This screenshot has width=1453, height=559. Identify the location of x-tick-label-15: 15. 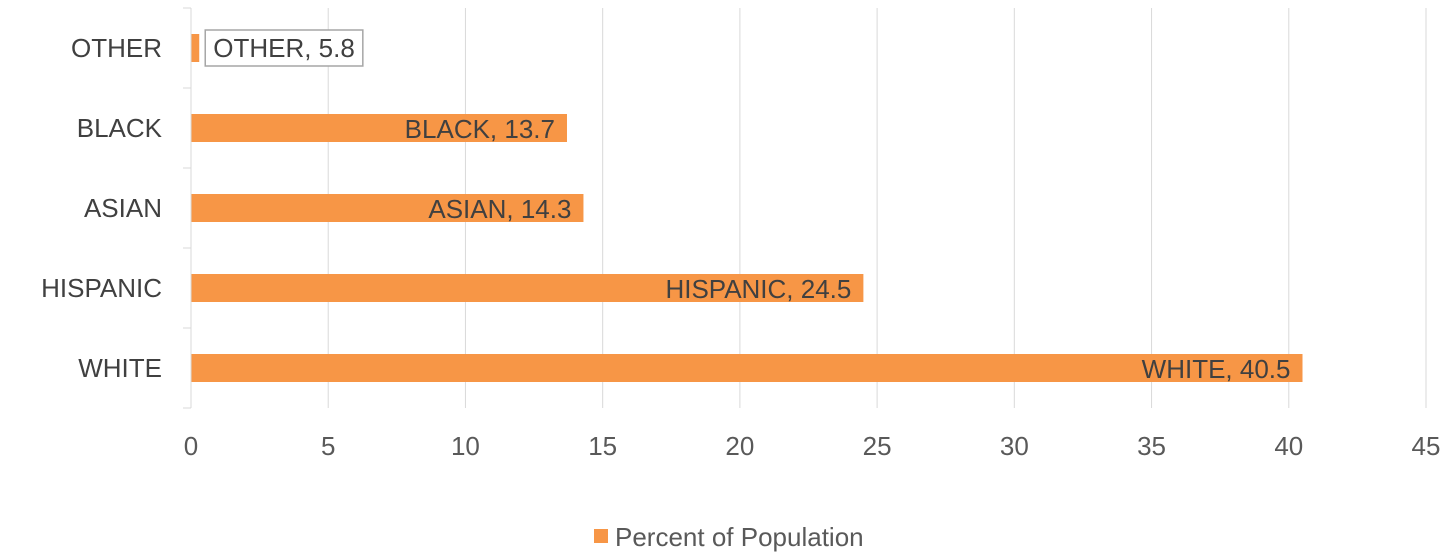
(602, 446).